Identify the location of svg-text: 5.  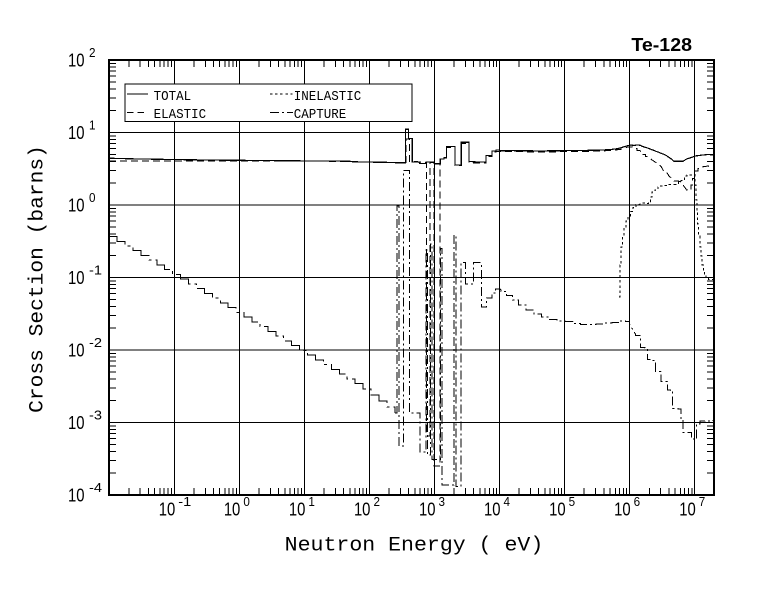
(572, 501).